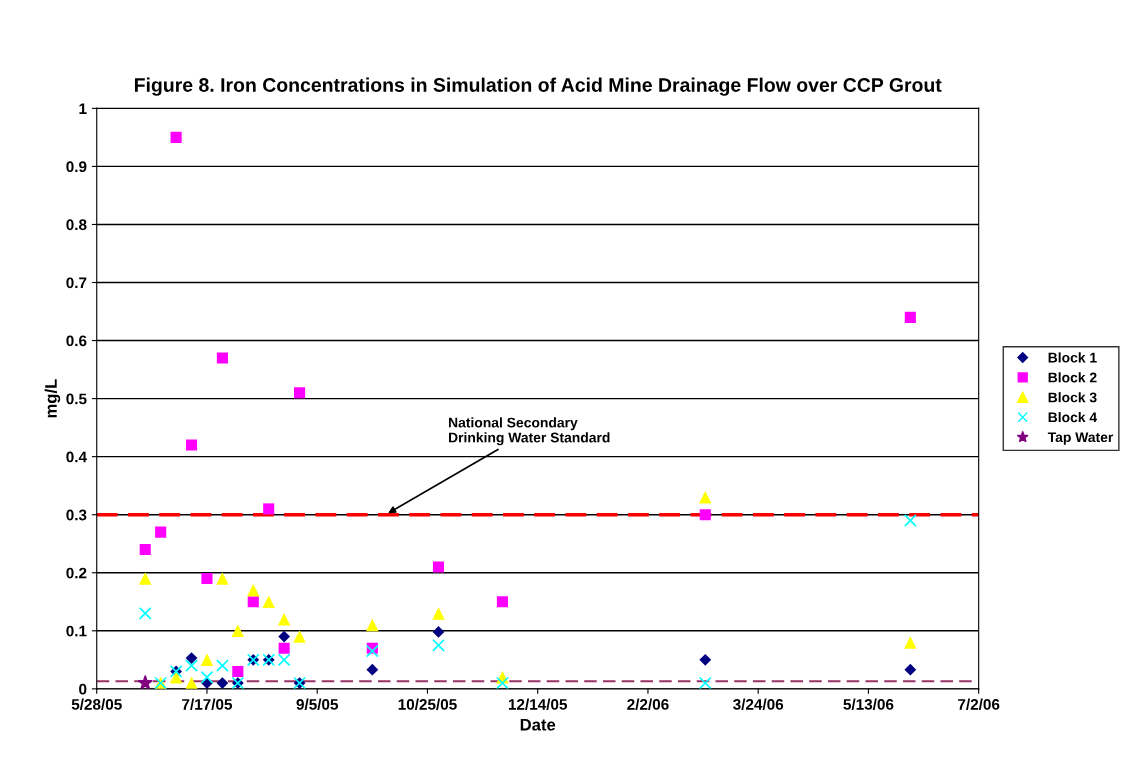 The width and height of the screenshot is (1138, 774). What do you see at coordinates (1072, 397) in the screenshot?
I see `legend-label: Block 3` at bounding box center [1072, 397].